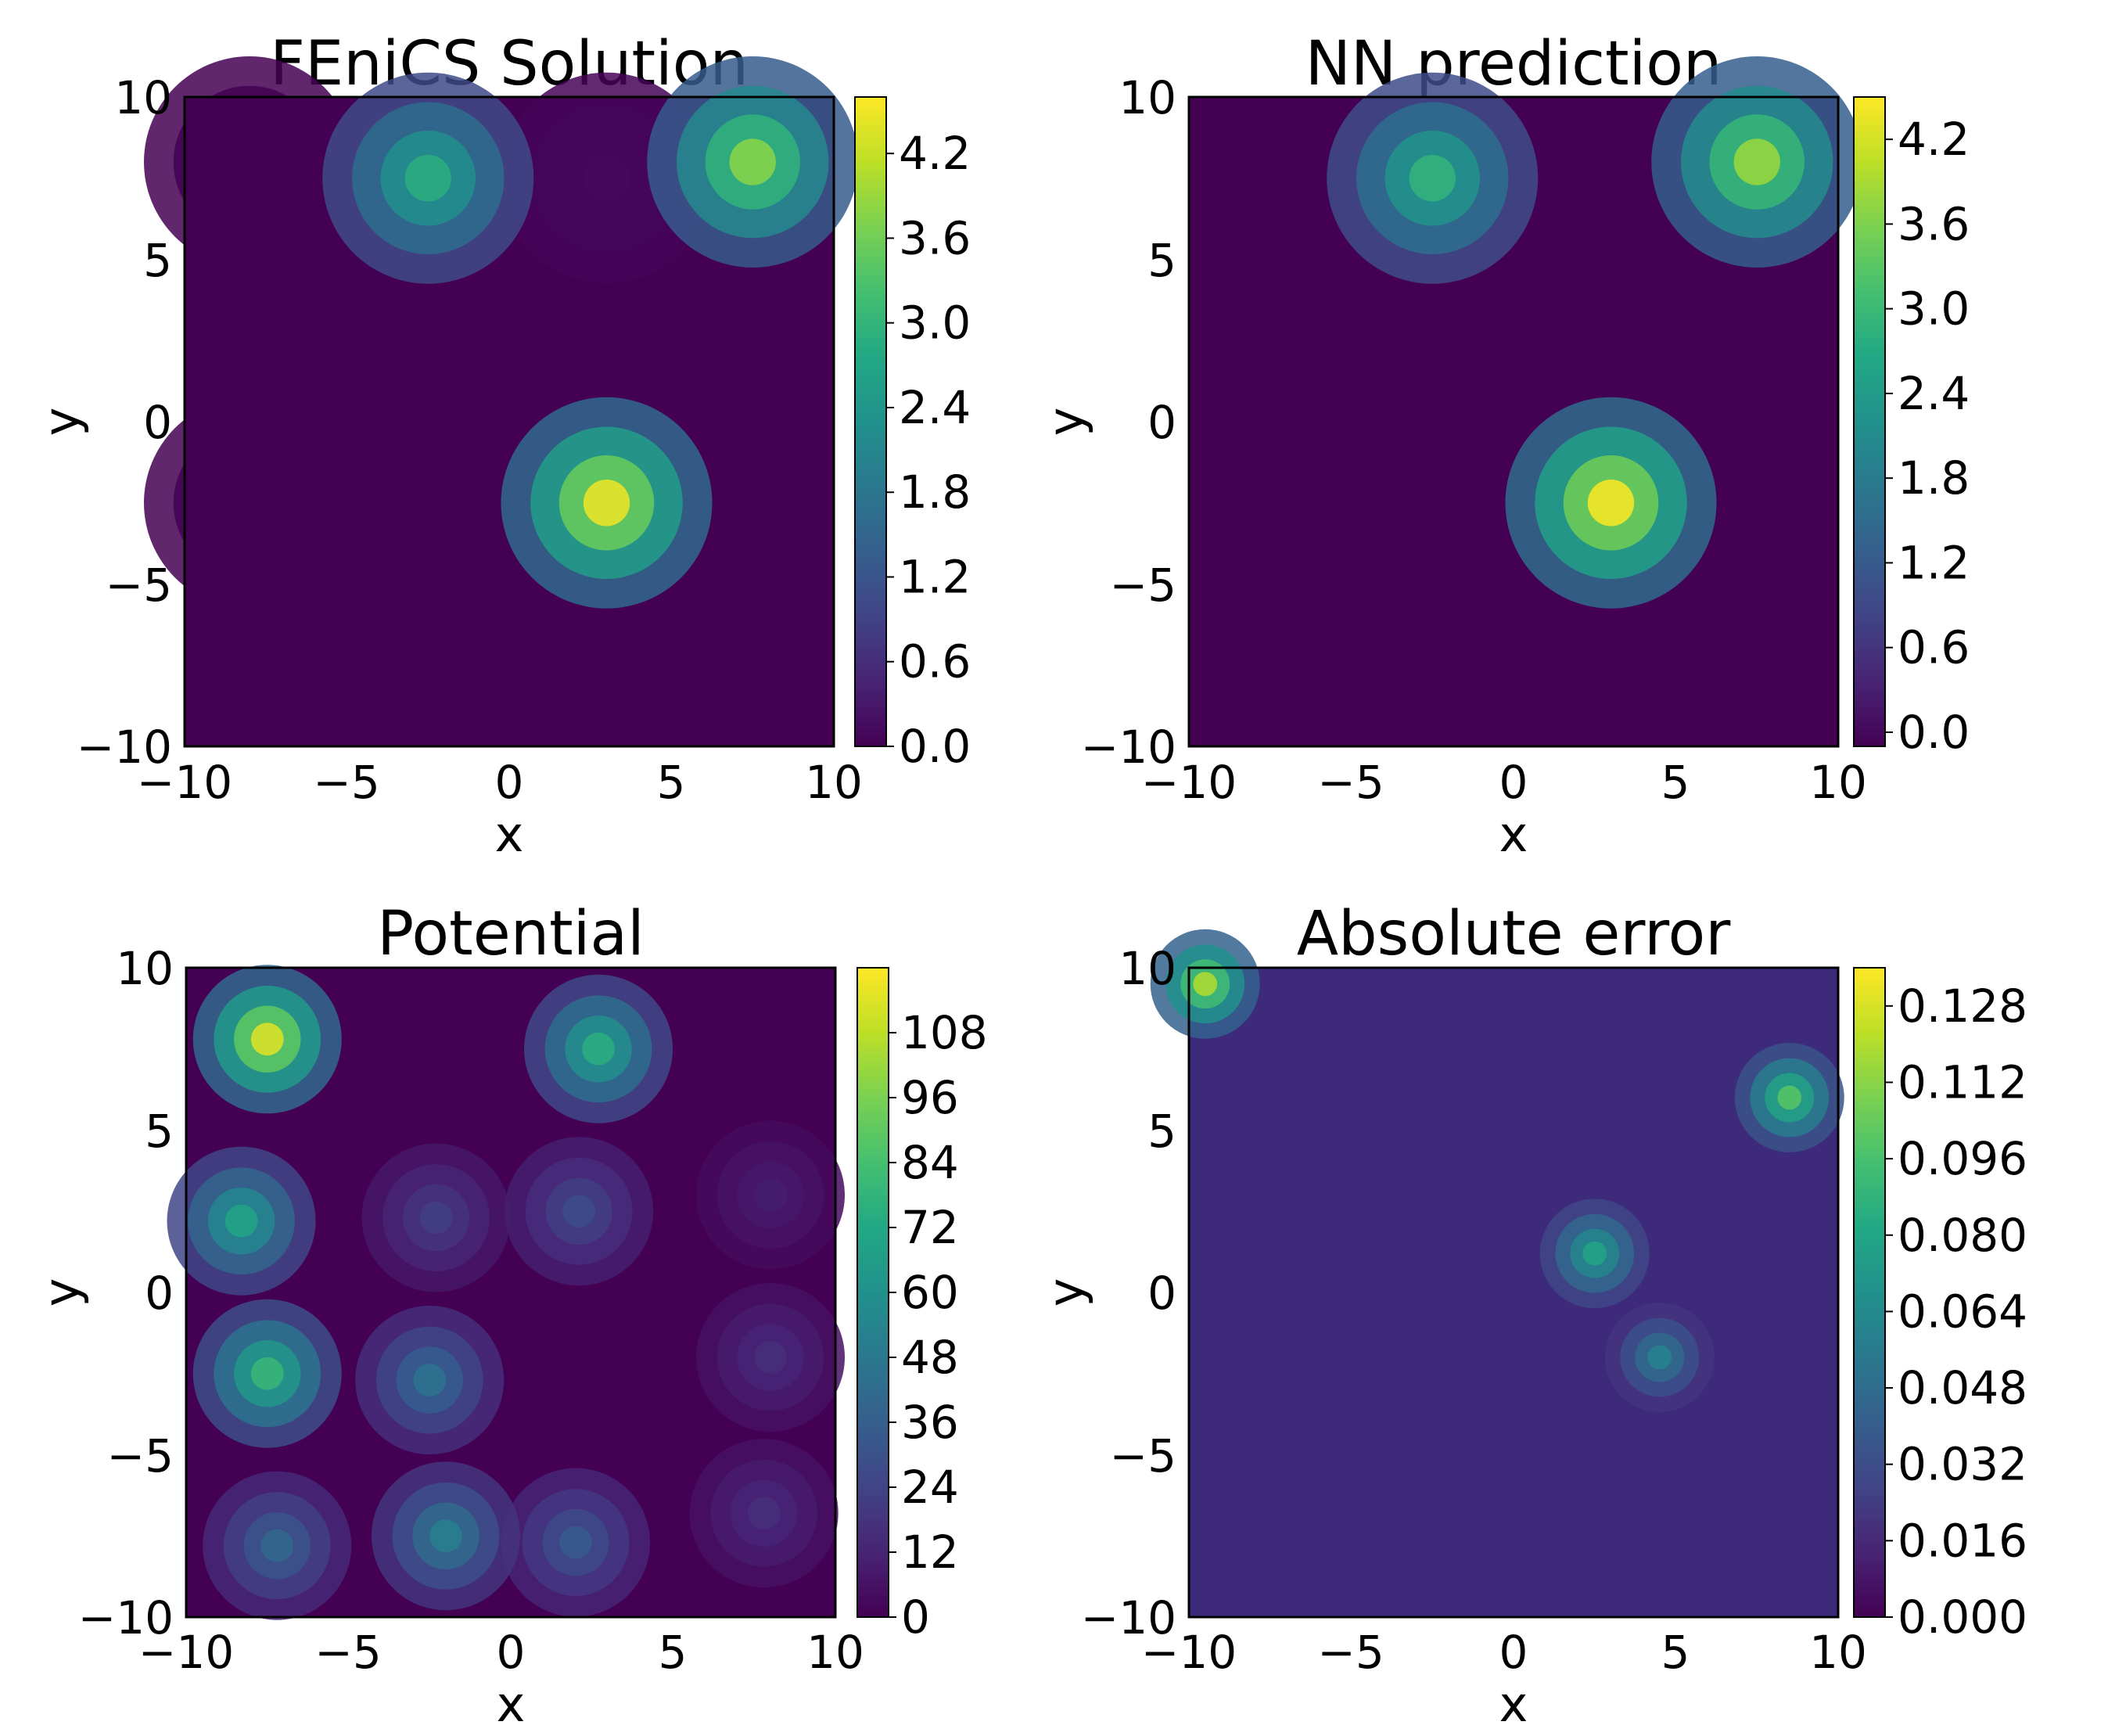  Describe the element at coordinates (1963, 1158) in the screenshot. I see `colorbar-tick-label: 0.096` at that location.